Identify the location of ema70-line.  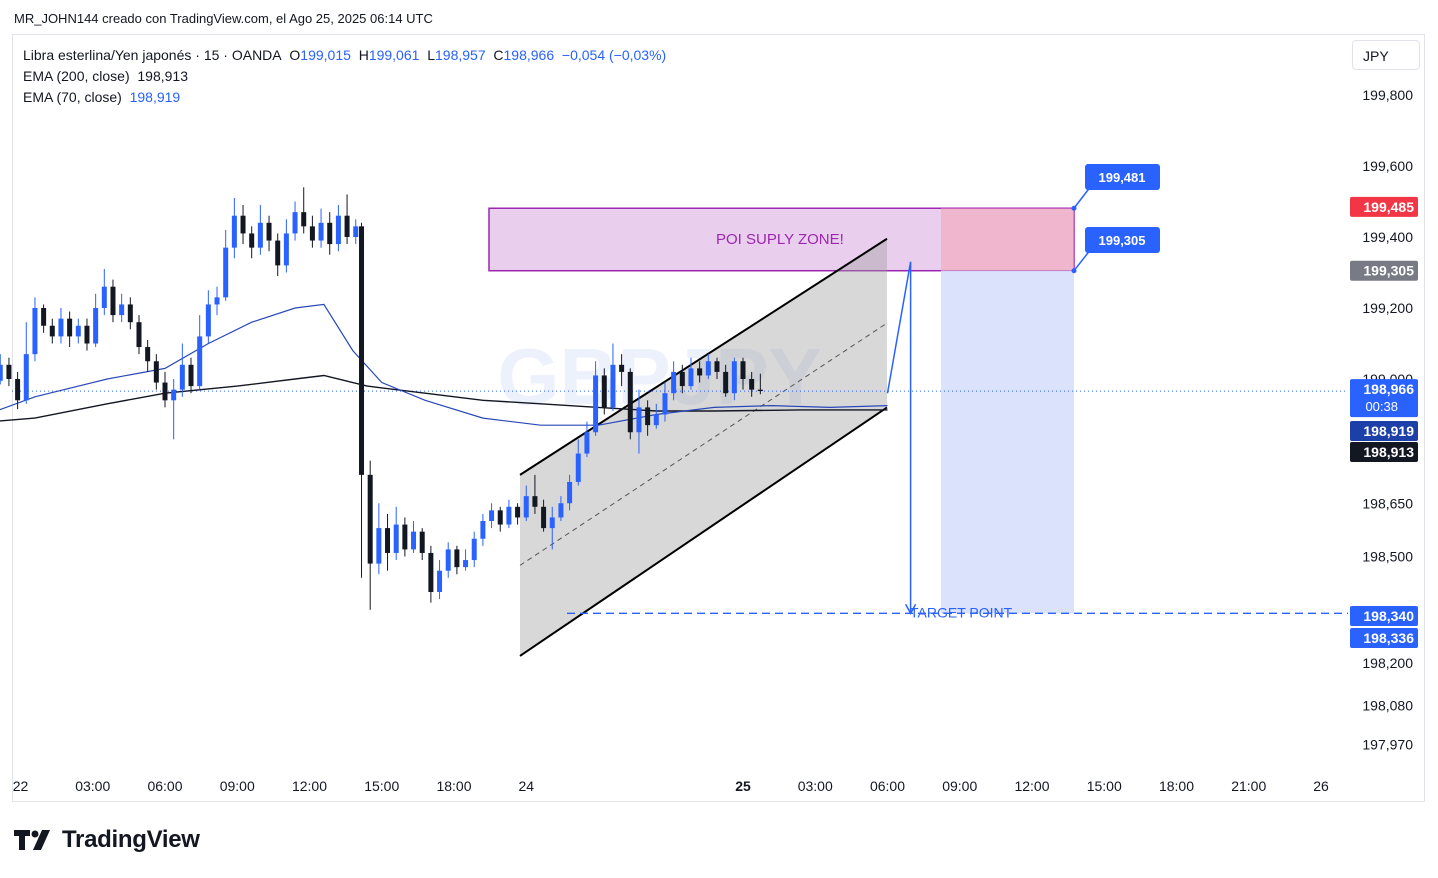
(444, 390).